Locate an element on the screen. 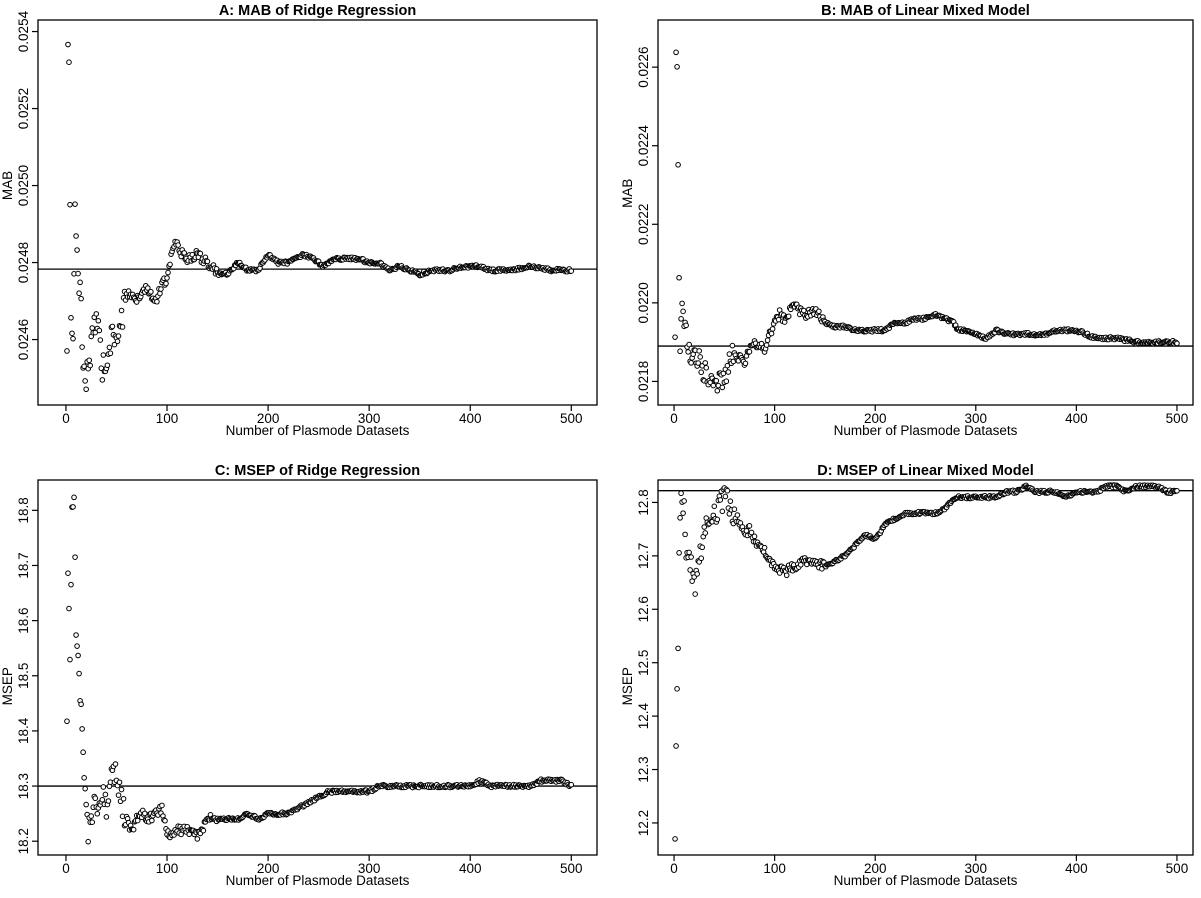 This screenshot has height=898, width=1201. y-tick-label: 18.6 is located at coordinates (23, 620).